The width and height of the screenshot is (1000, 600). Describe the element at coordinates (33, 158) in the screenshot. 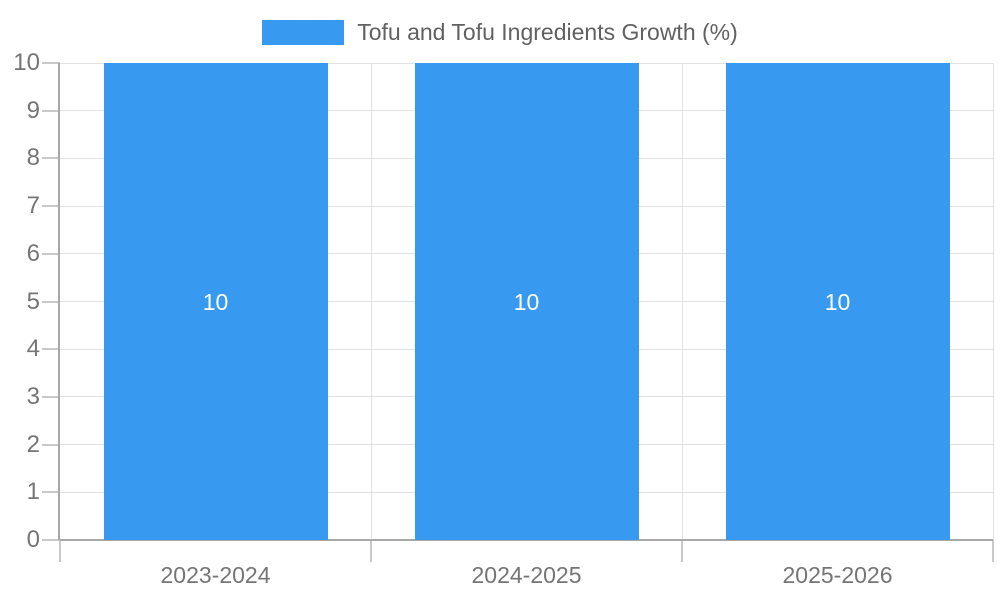

I see `y-axis-tick-label: 8` at that location.